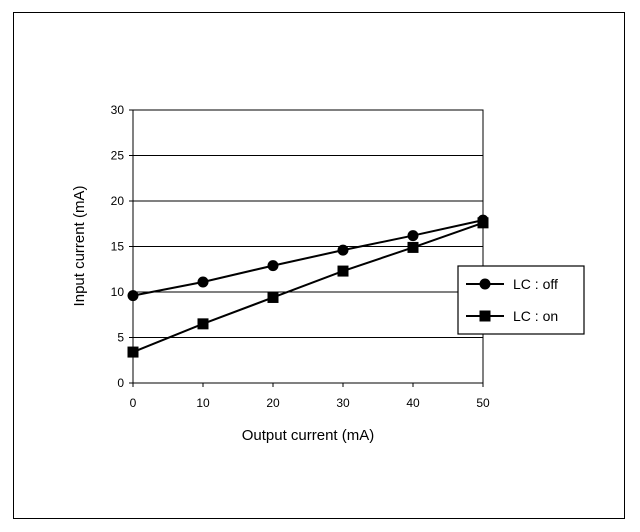  I want to click on y-tick-label: 15, so click(118, 247).